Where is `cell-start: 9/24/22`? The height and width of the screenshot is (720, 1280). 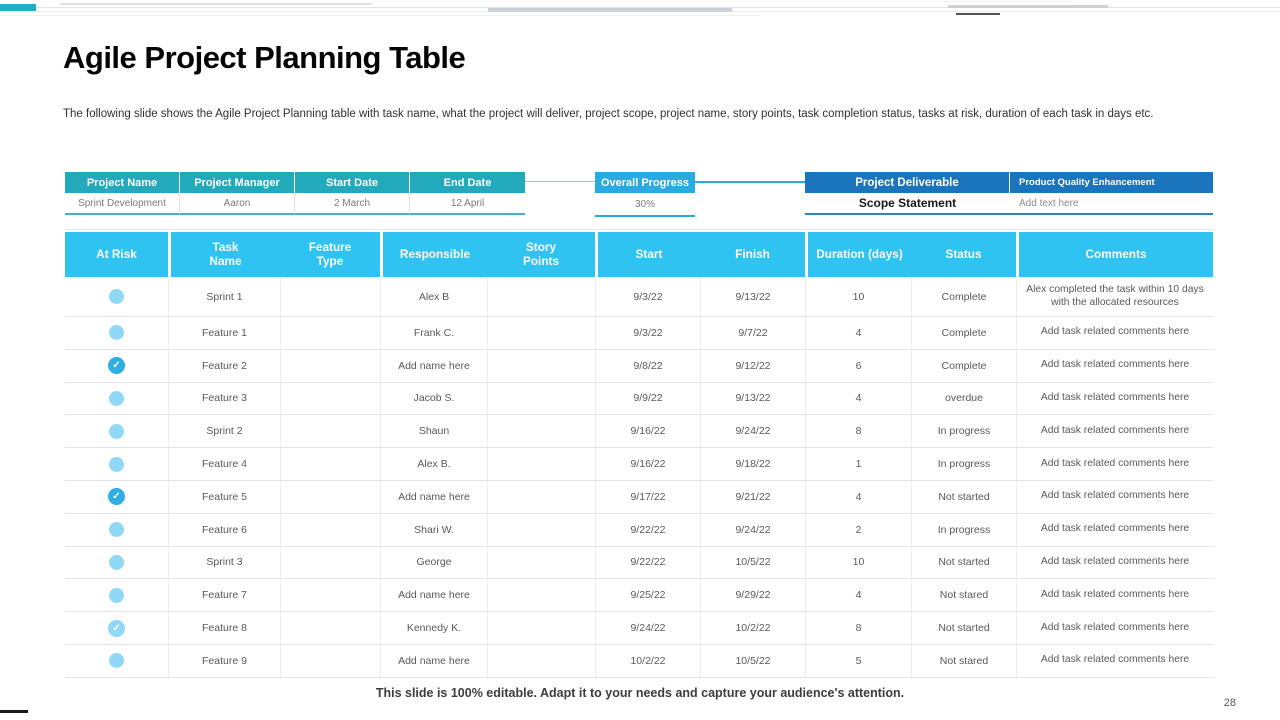
cell-start: 9/24/22 is located at coordinates (647, 628).